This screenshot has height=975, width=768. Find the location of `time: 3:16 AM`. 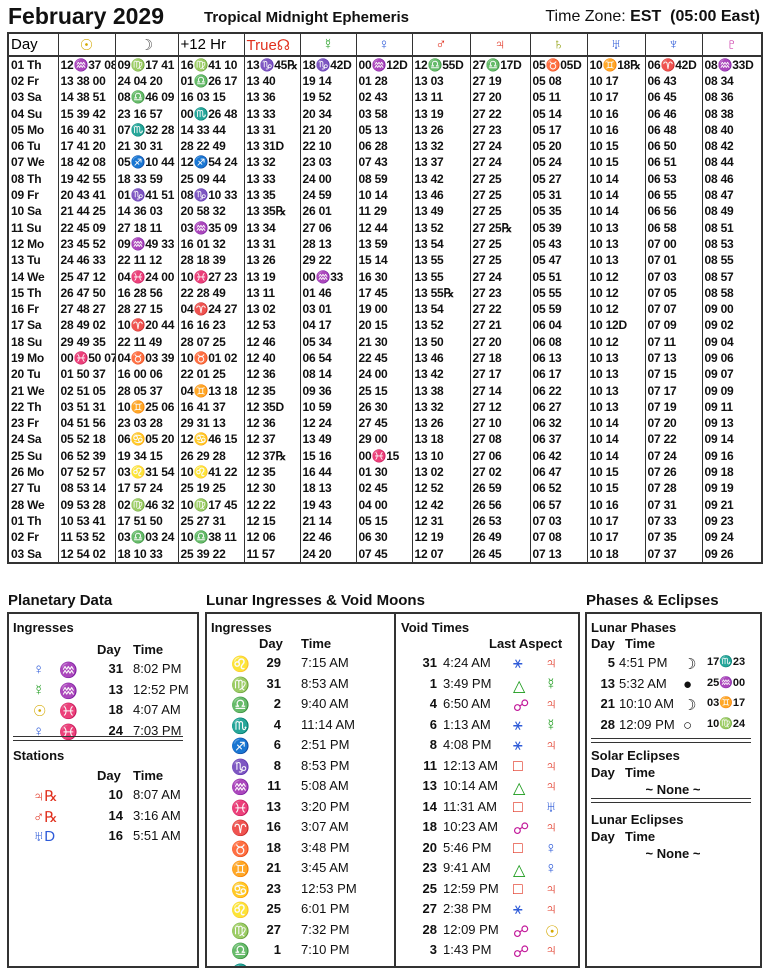

time: 3:16 AM is located at coordinates (157, 815).